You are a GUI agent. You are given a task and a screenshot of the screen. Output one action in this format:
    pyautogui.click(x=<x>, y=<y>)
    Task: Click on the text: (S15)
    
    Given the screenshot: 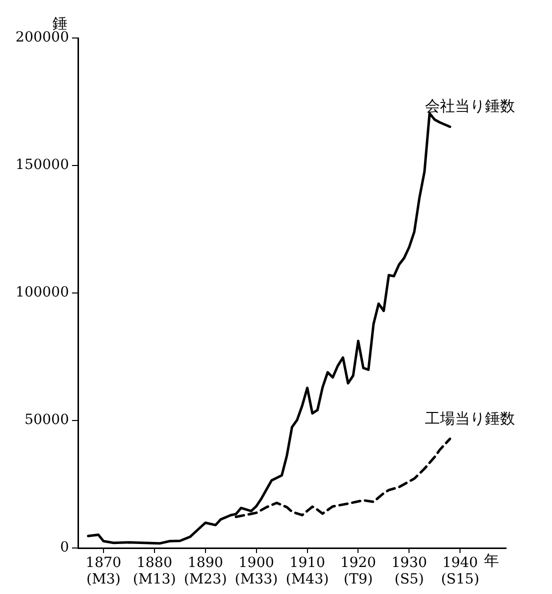 What is the action you would take?
    pyautogui.click(x=460, y=580)
    